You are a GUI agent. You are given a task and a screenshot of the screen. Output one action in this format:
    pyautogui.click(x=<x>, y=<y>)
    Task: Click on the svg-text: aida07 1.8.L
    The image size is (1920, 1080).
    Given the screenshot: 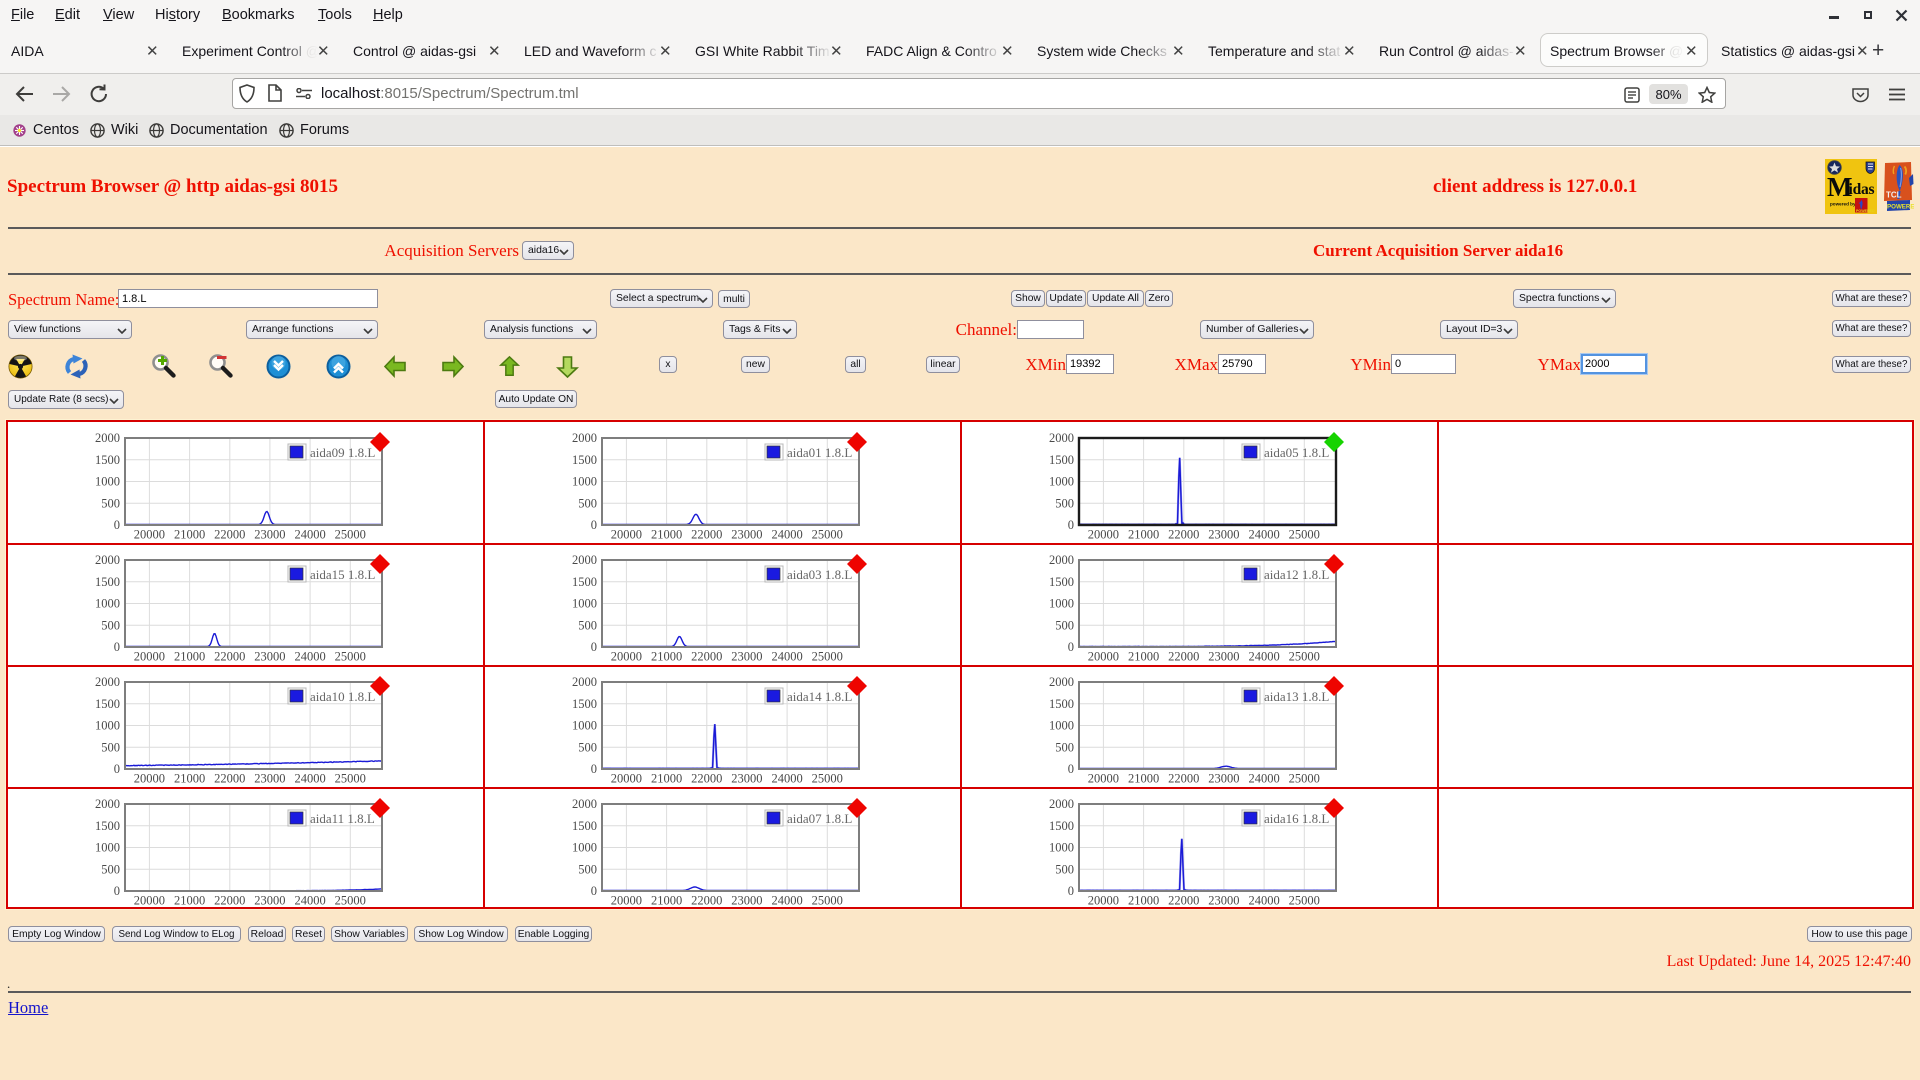 What is the action you would take?
    pyautogui.click(x=819, y=818)
    